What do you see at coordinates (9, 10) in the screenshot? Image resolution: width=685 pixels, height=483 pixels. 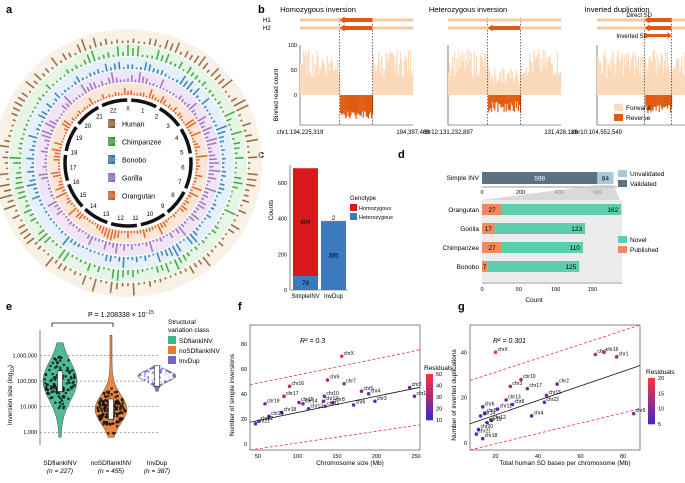 I see `panel-label-a: a` at bounding box center [9, 10].